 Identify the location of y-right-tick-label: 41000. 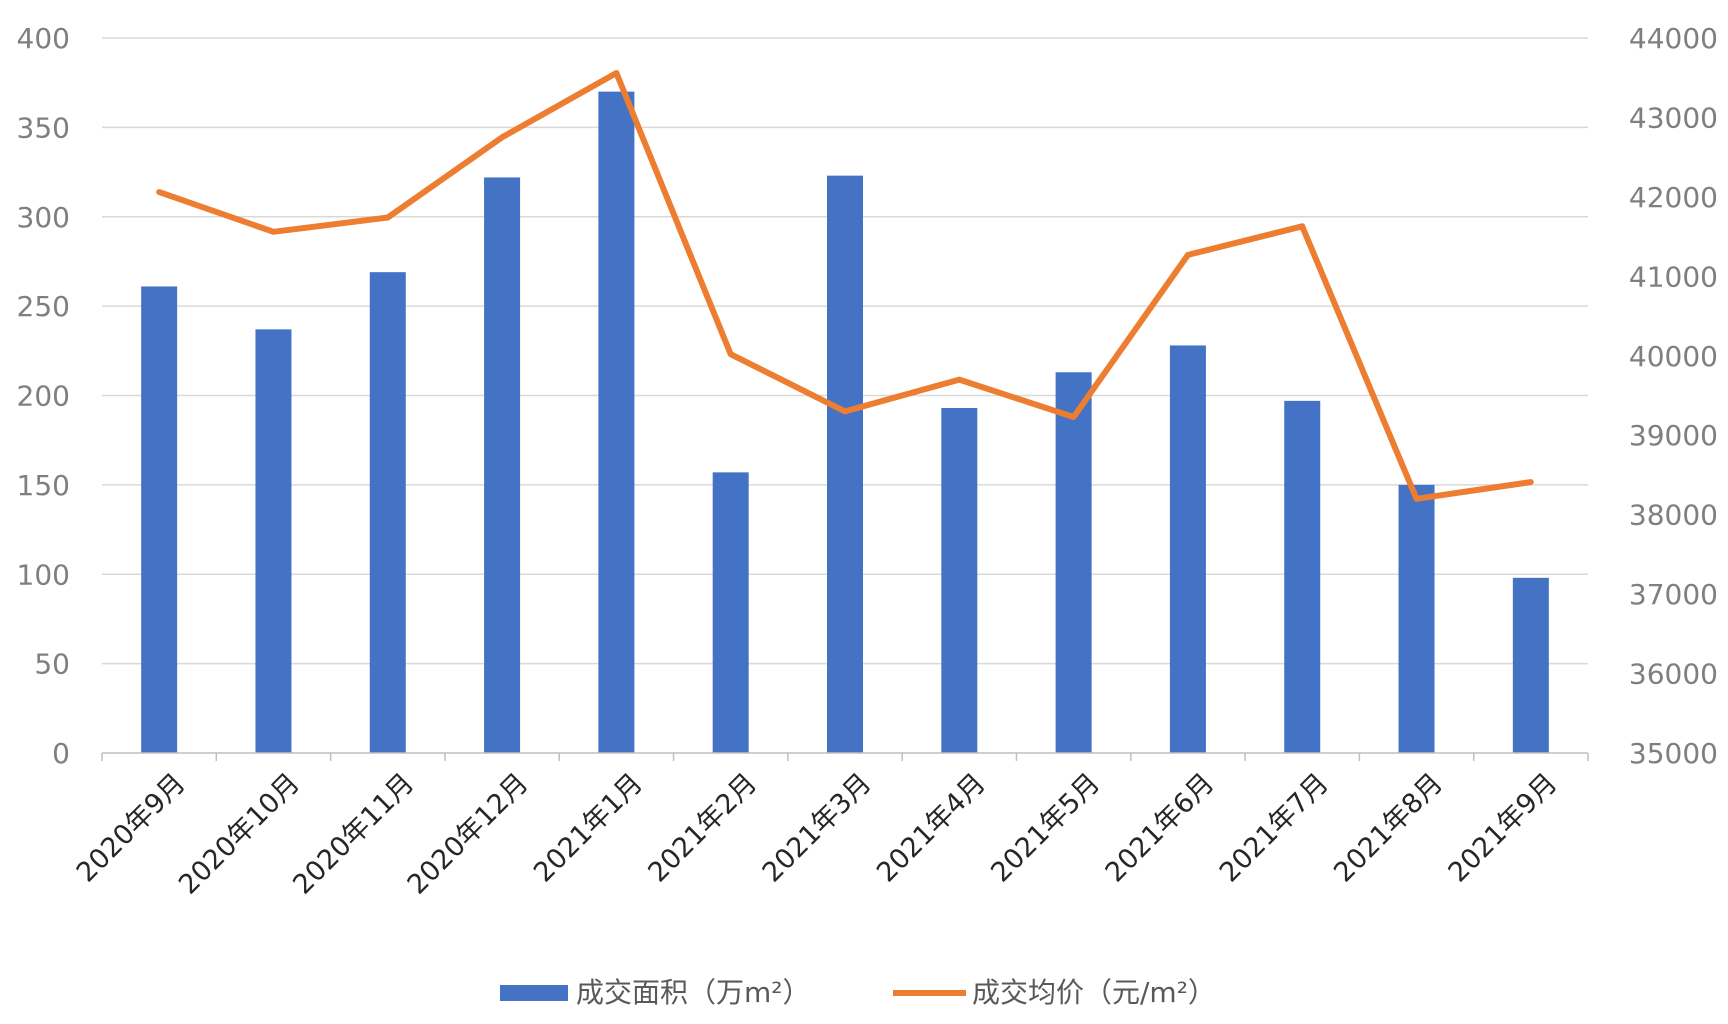
(1673, 276).